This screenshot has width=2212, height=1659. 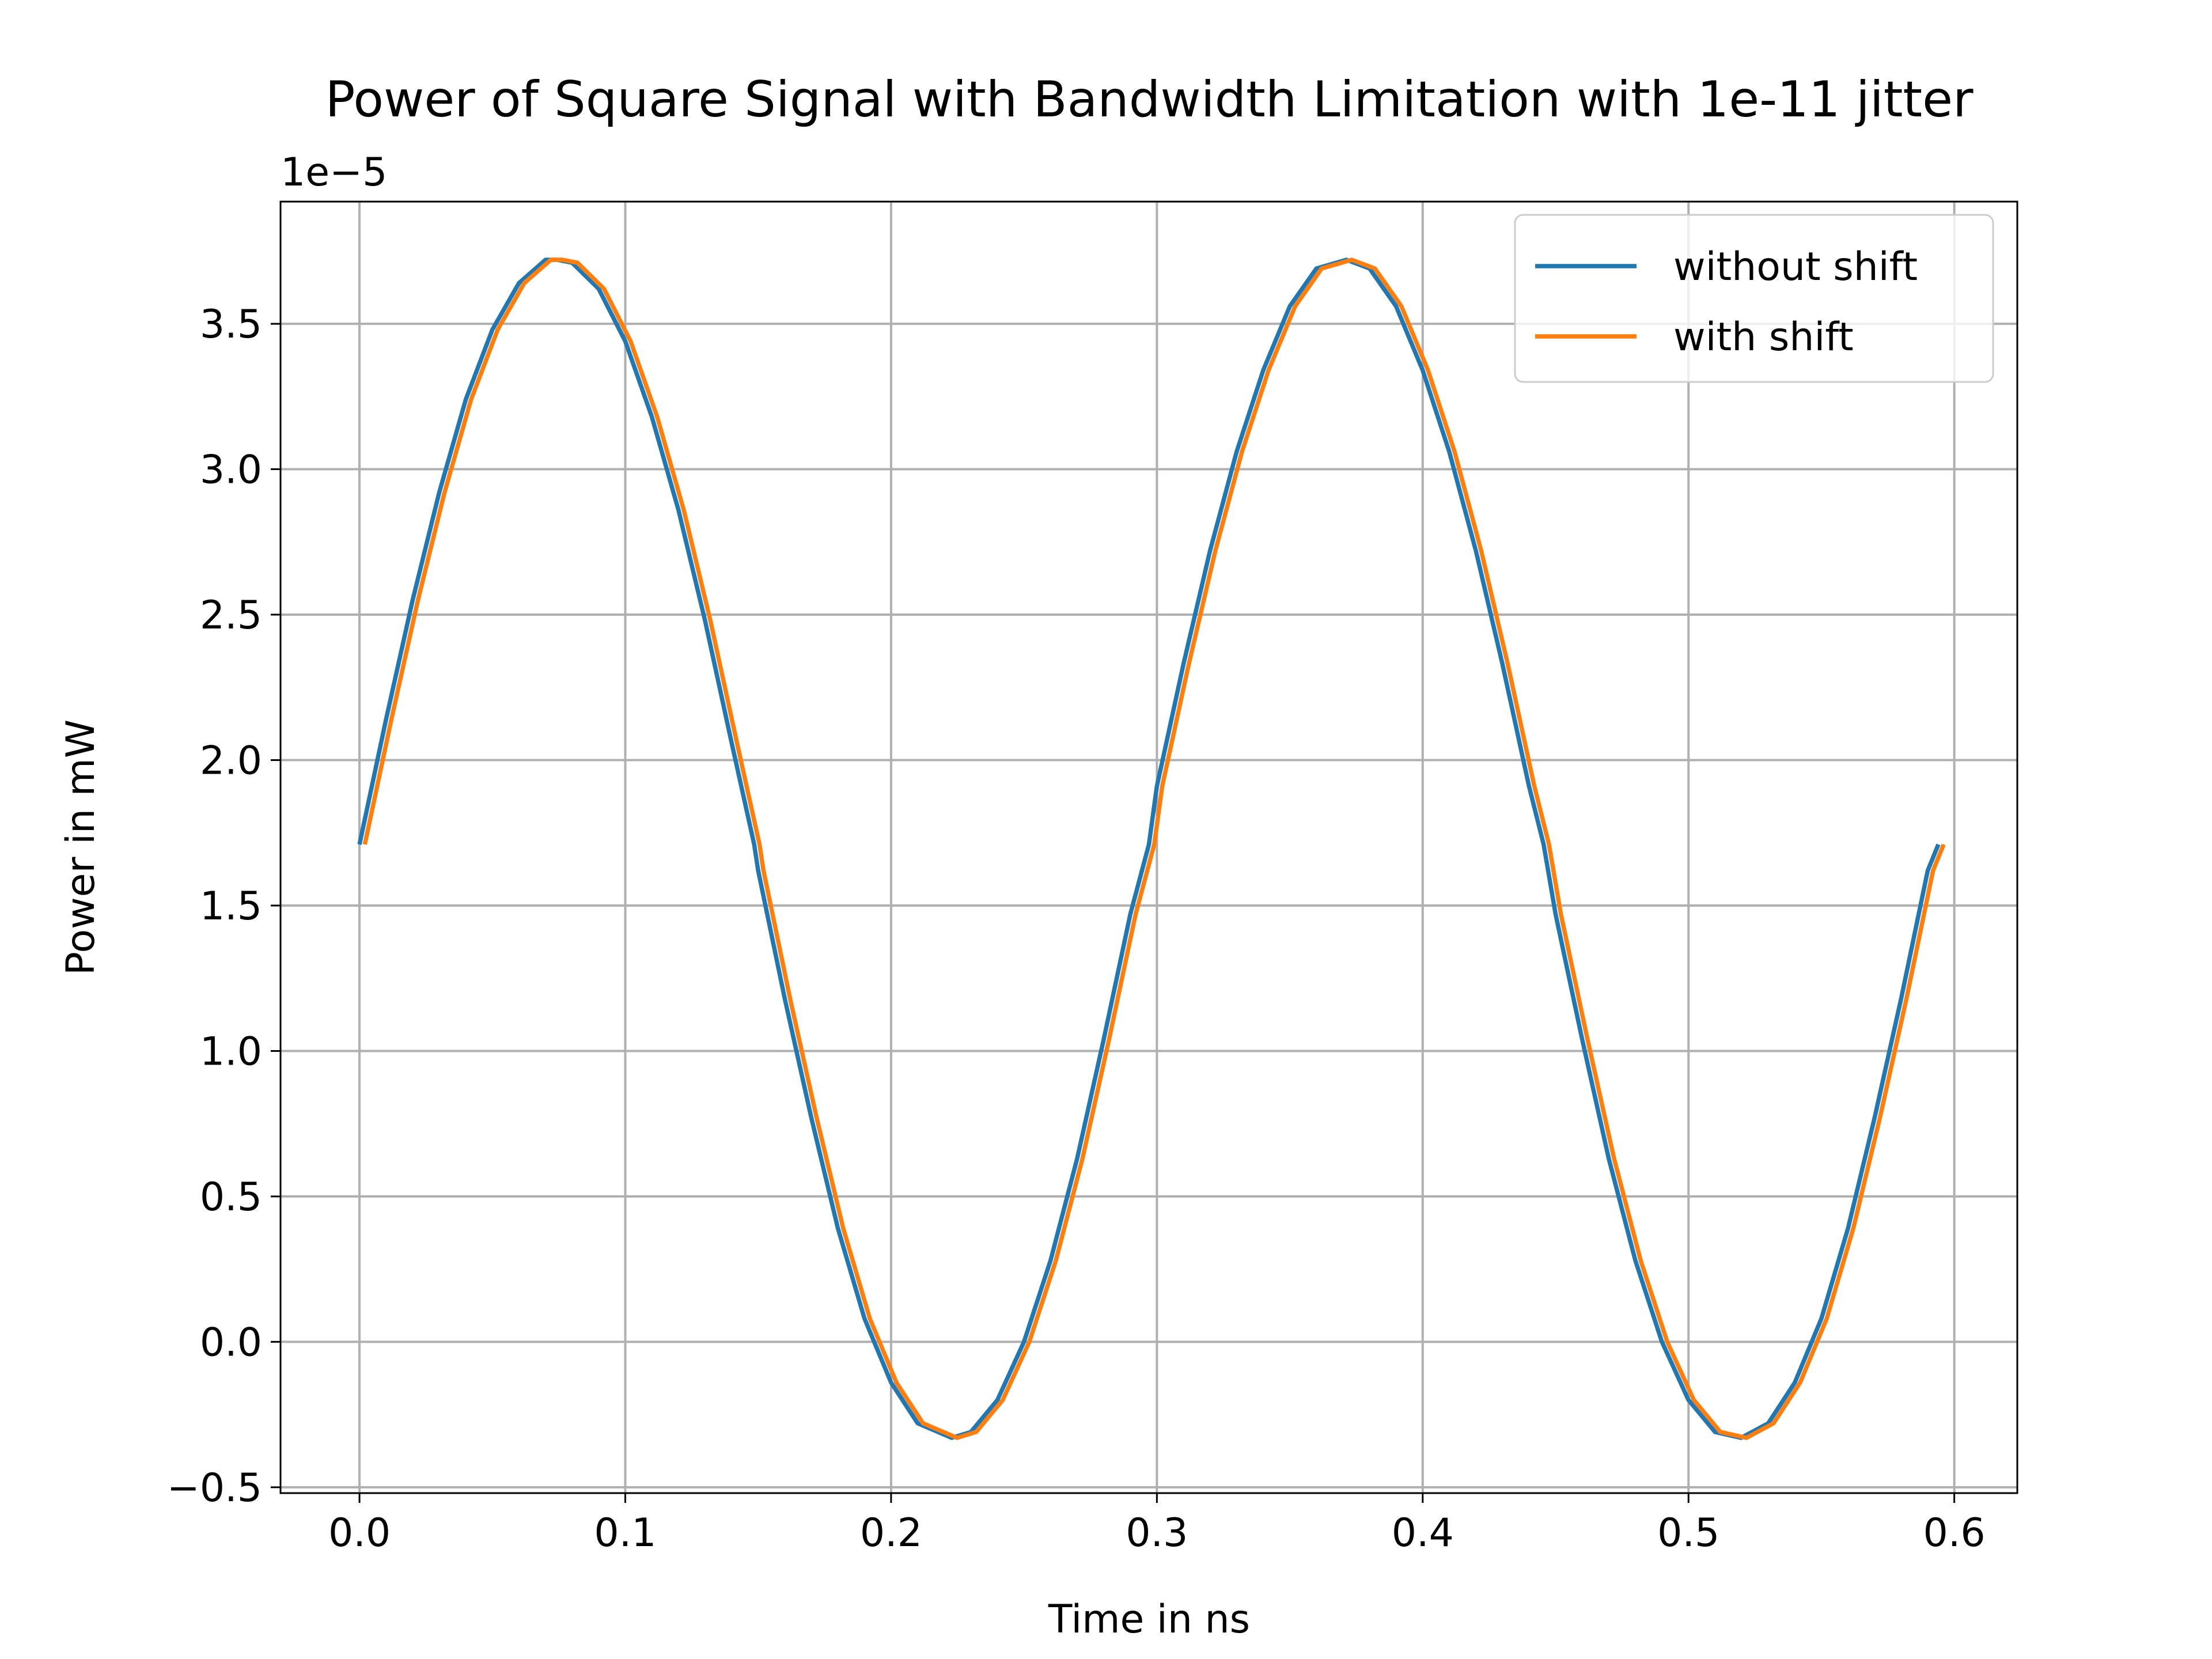 I want to click on y-tick-label: 2.5, so click(x=231, y=615).